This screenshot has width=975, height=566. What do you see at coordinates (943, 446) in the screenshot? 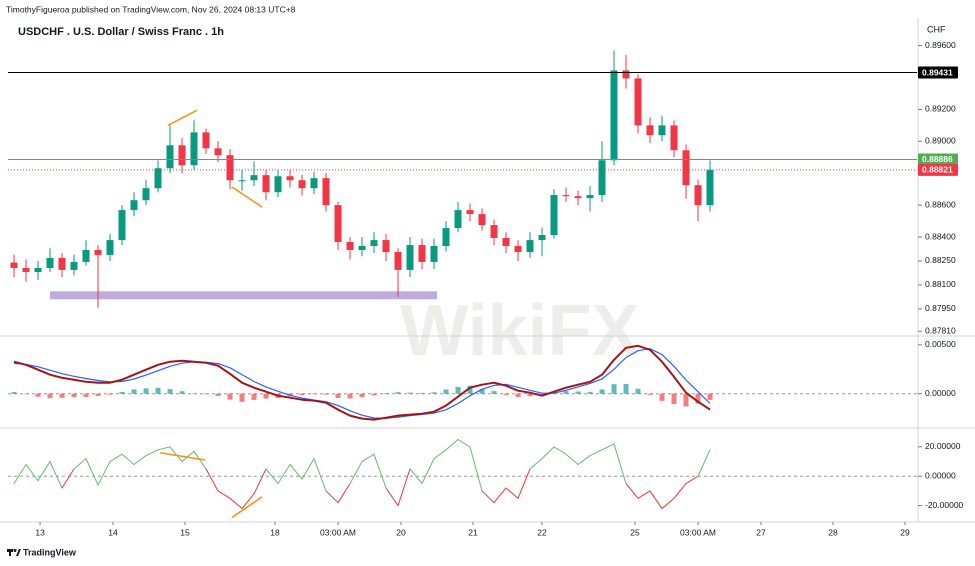
I see `y-tick-label: 20.00000` at bounding box center [943, 446].